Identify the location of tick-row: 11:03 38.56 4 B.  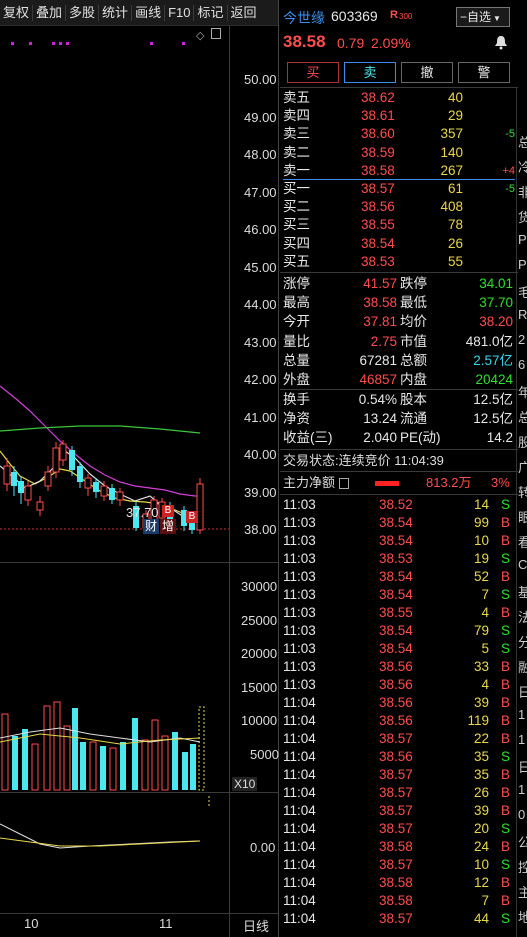
(399, 685).